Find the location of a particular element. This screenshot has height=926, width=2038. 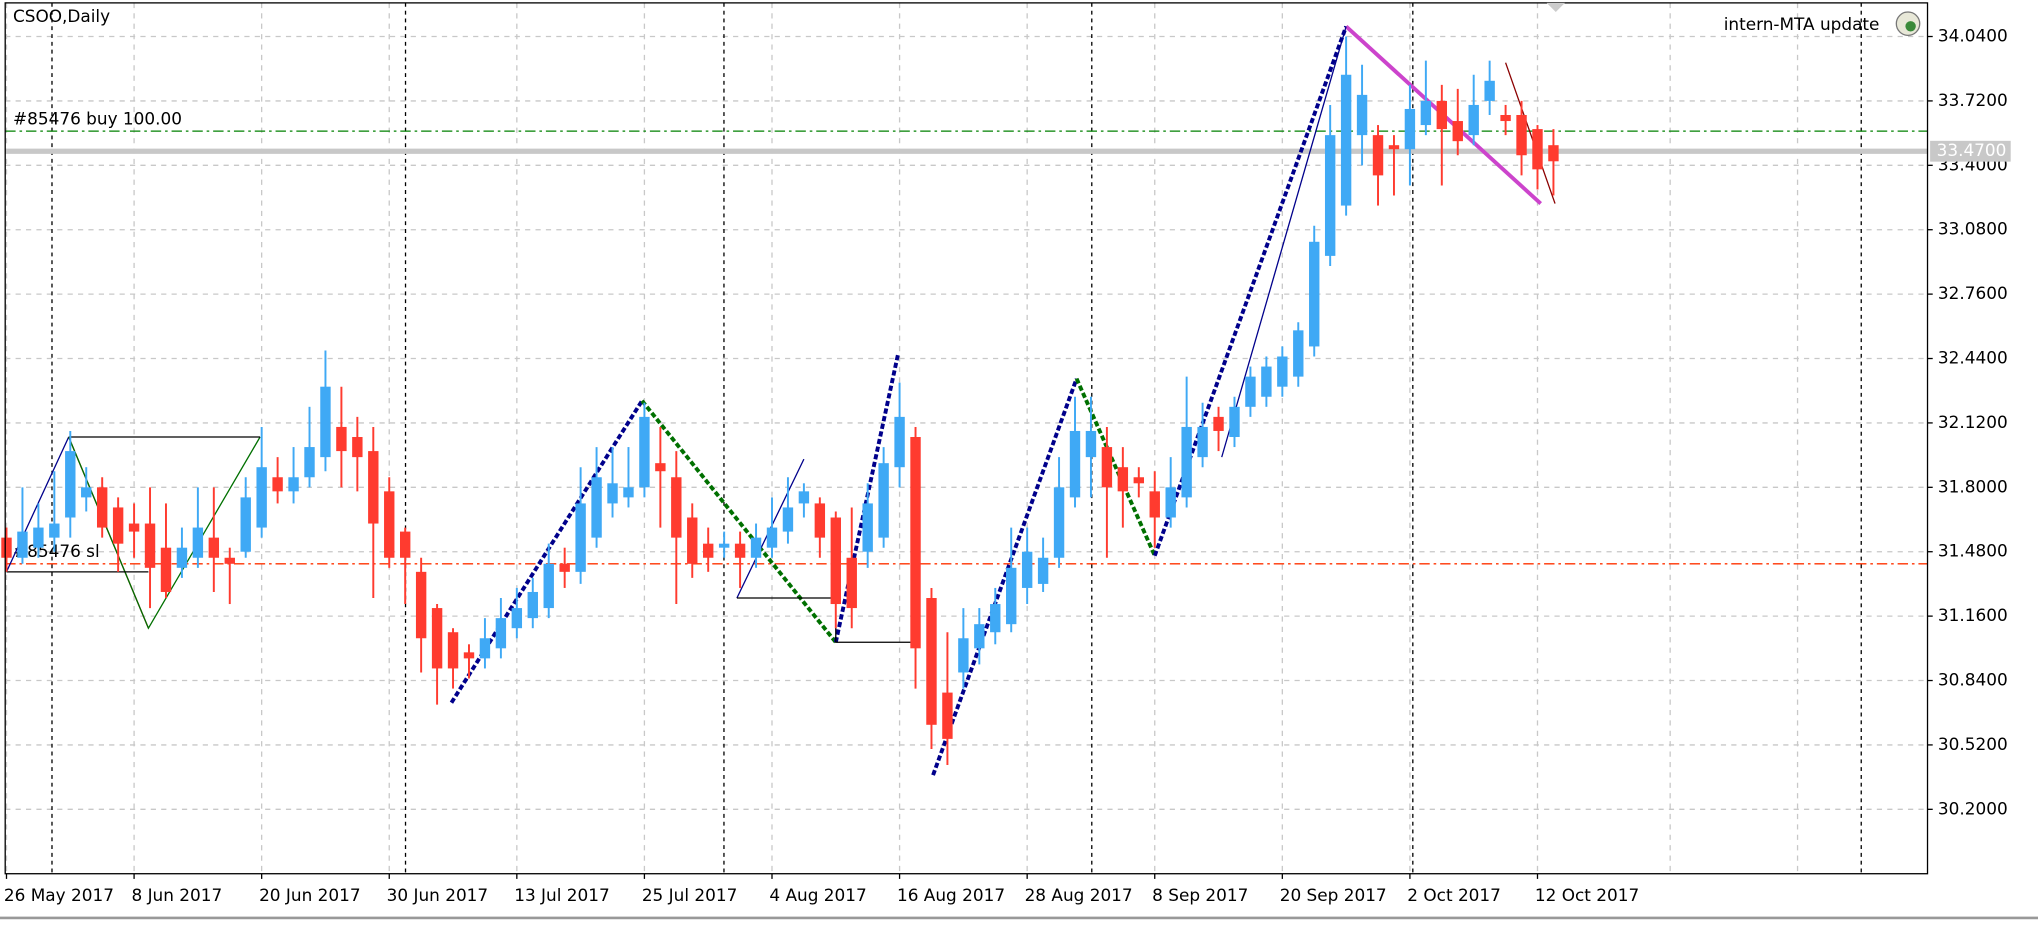

y-tick-label: 32.7600 is located at coordinates (1973, 293).